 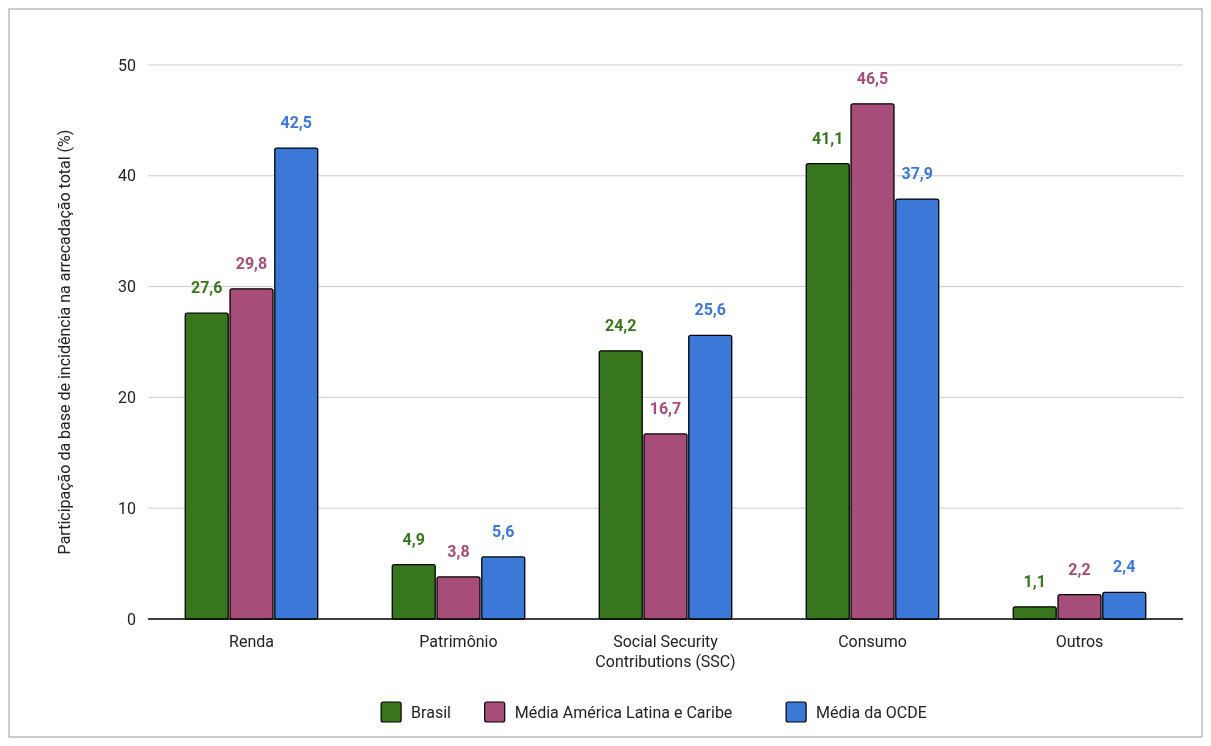 I want to click on data-label: 5,6, so click(x=503, y=531).